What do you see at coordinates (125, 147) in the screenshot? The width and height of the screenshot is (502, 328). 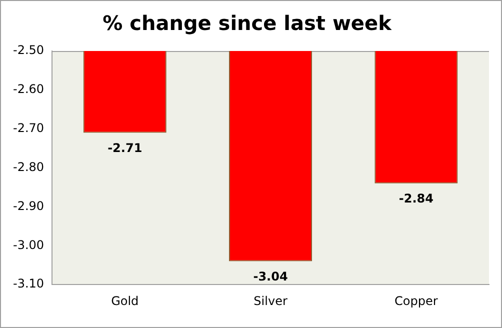 I see `data-label: -2.71` at bounding box center [125, 147].